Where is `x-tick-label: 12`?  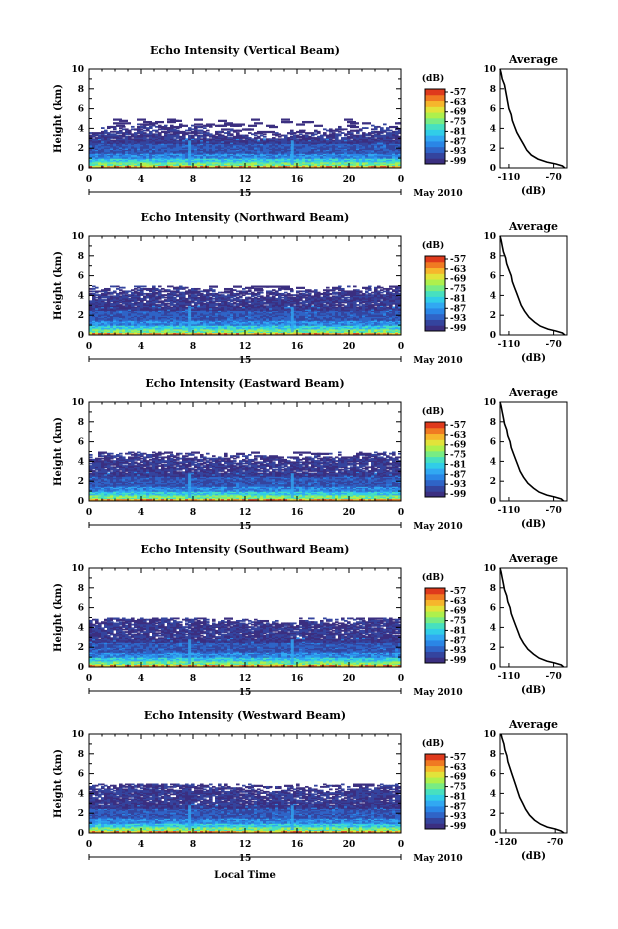 x-tick-label: 12 is located at coordinates (245, 180).